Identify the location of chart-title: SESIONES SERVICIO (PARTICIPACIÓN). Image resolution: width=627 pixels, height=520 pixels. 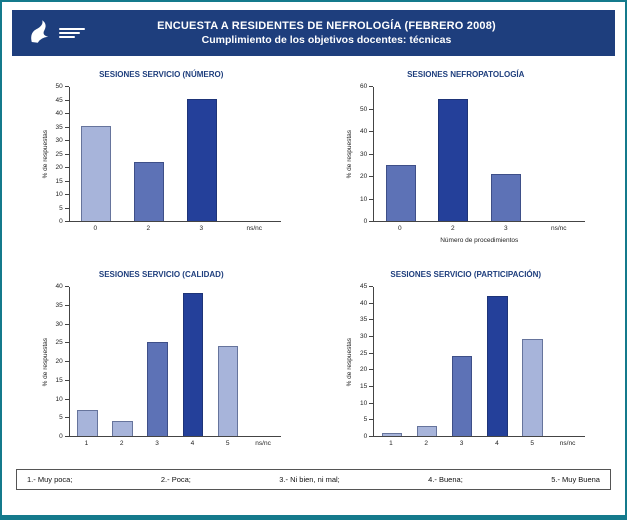
(466, 274).